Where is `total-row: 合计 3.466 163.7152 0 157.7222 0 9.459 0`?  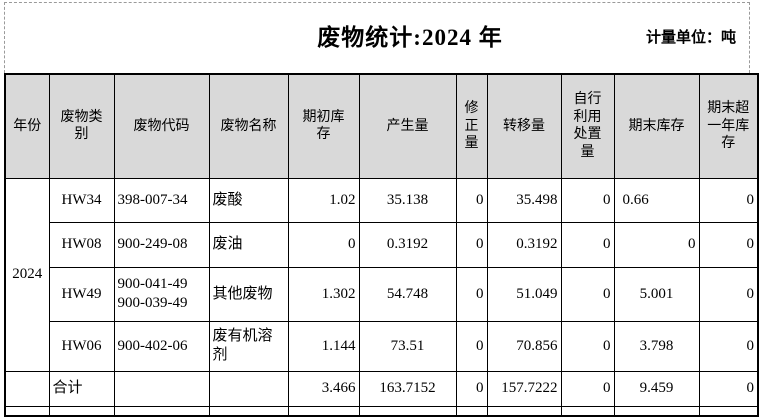 total-row: 合计 3.466 163.7152 0 157.7222 0 9.459 0 is located at coordinates (381, 388).